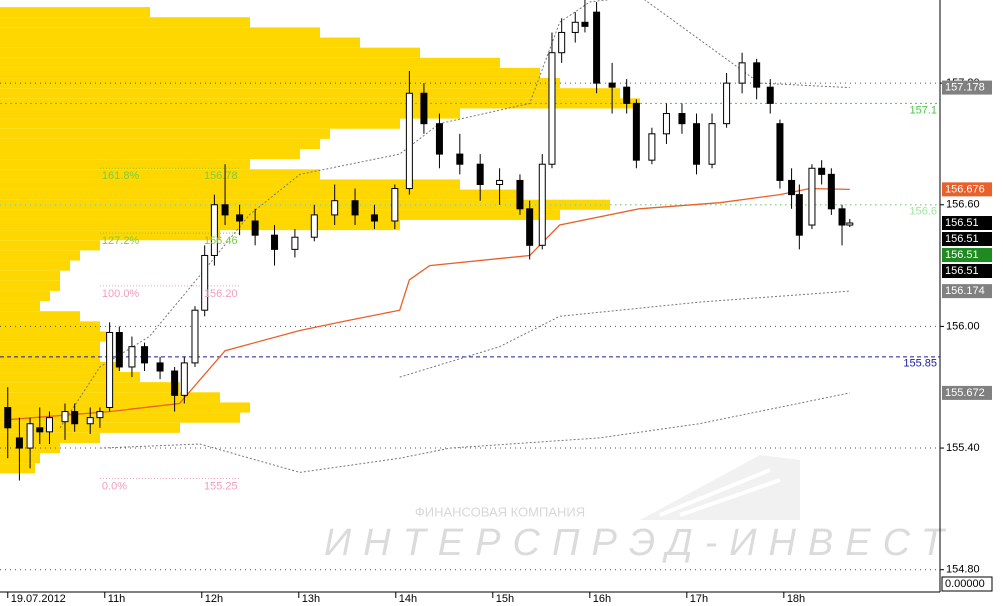 This screenshot has width=1003, height=606. What do you see at coordinates (962, 223) in the screenshot?
I see `price-label: 156.51` at bounding box center [962, 223].